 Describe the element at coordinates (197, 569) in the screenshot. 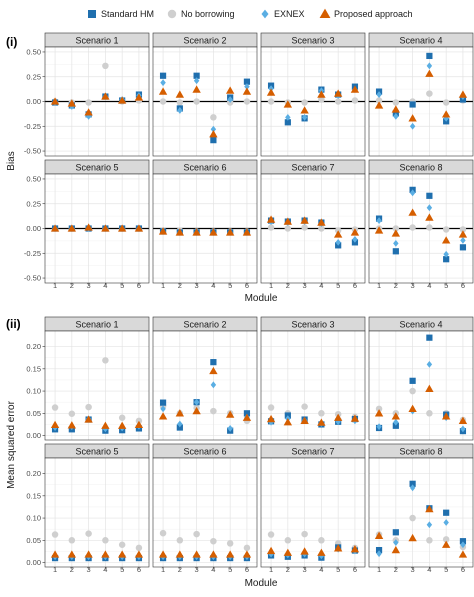

I see `x-tick-label: 3` at that location.